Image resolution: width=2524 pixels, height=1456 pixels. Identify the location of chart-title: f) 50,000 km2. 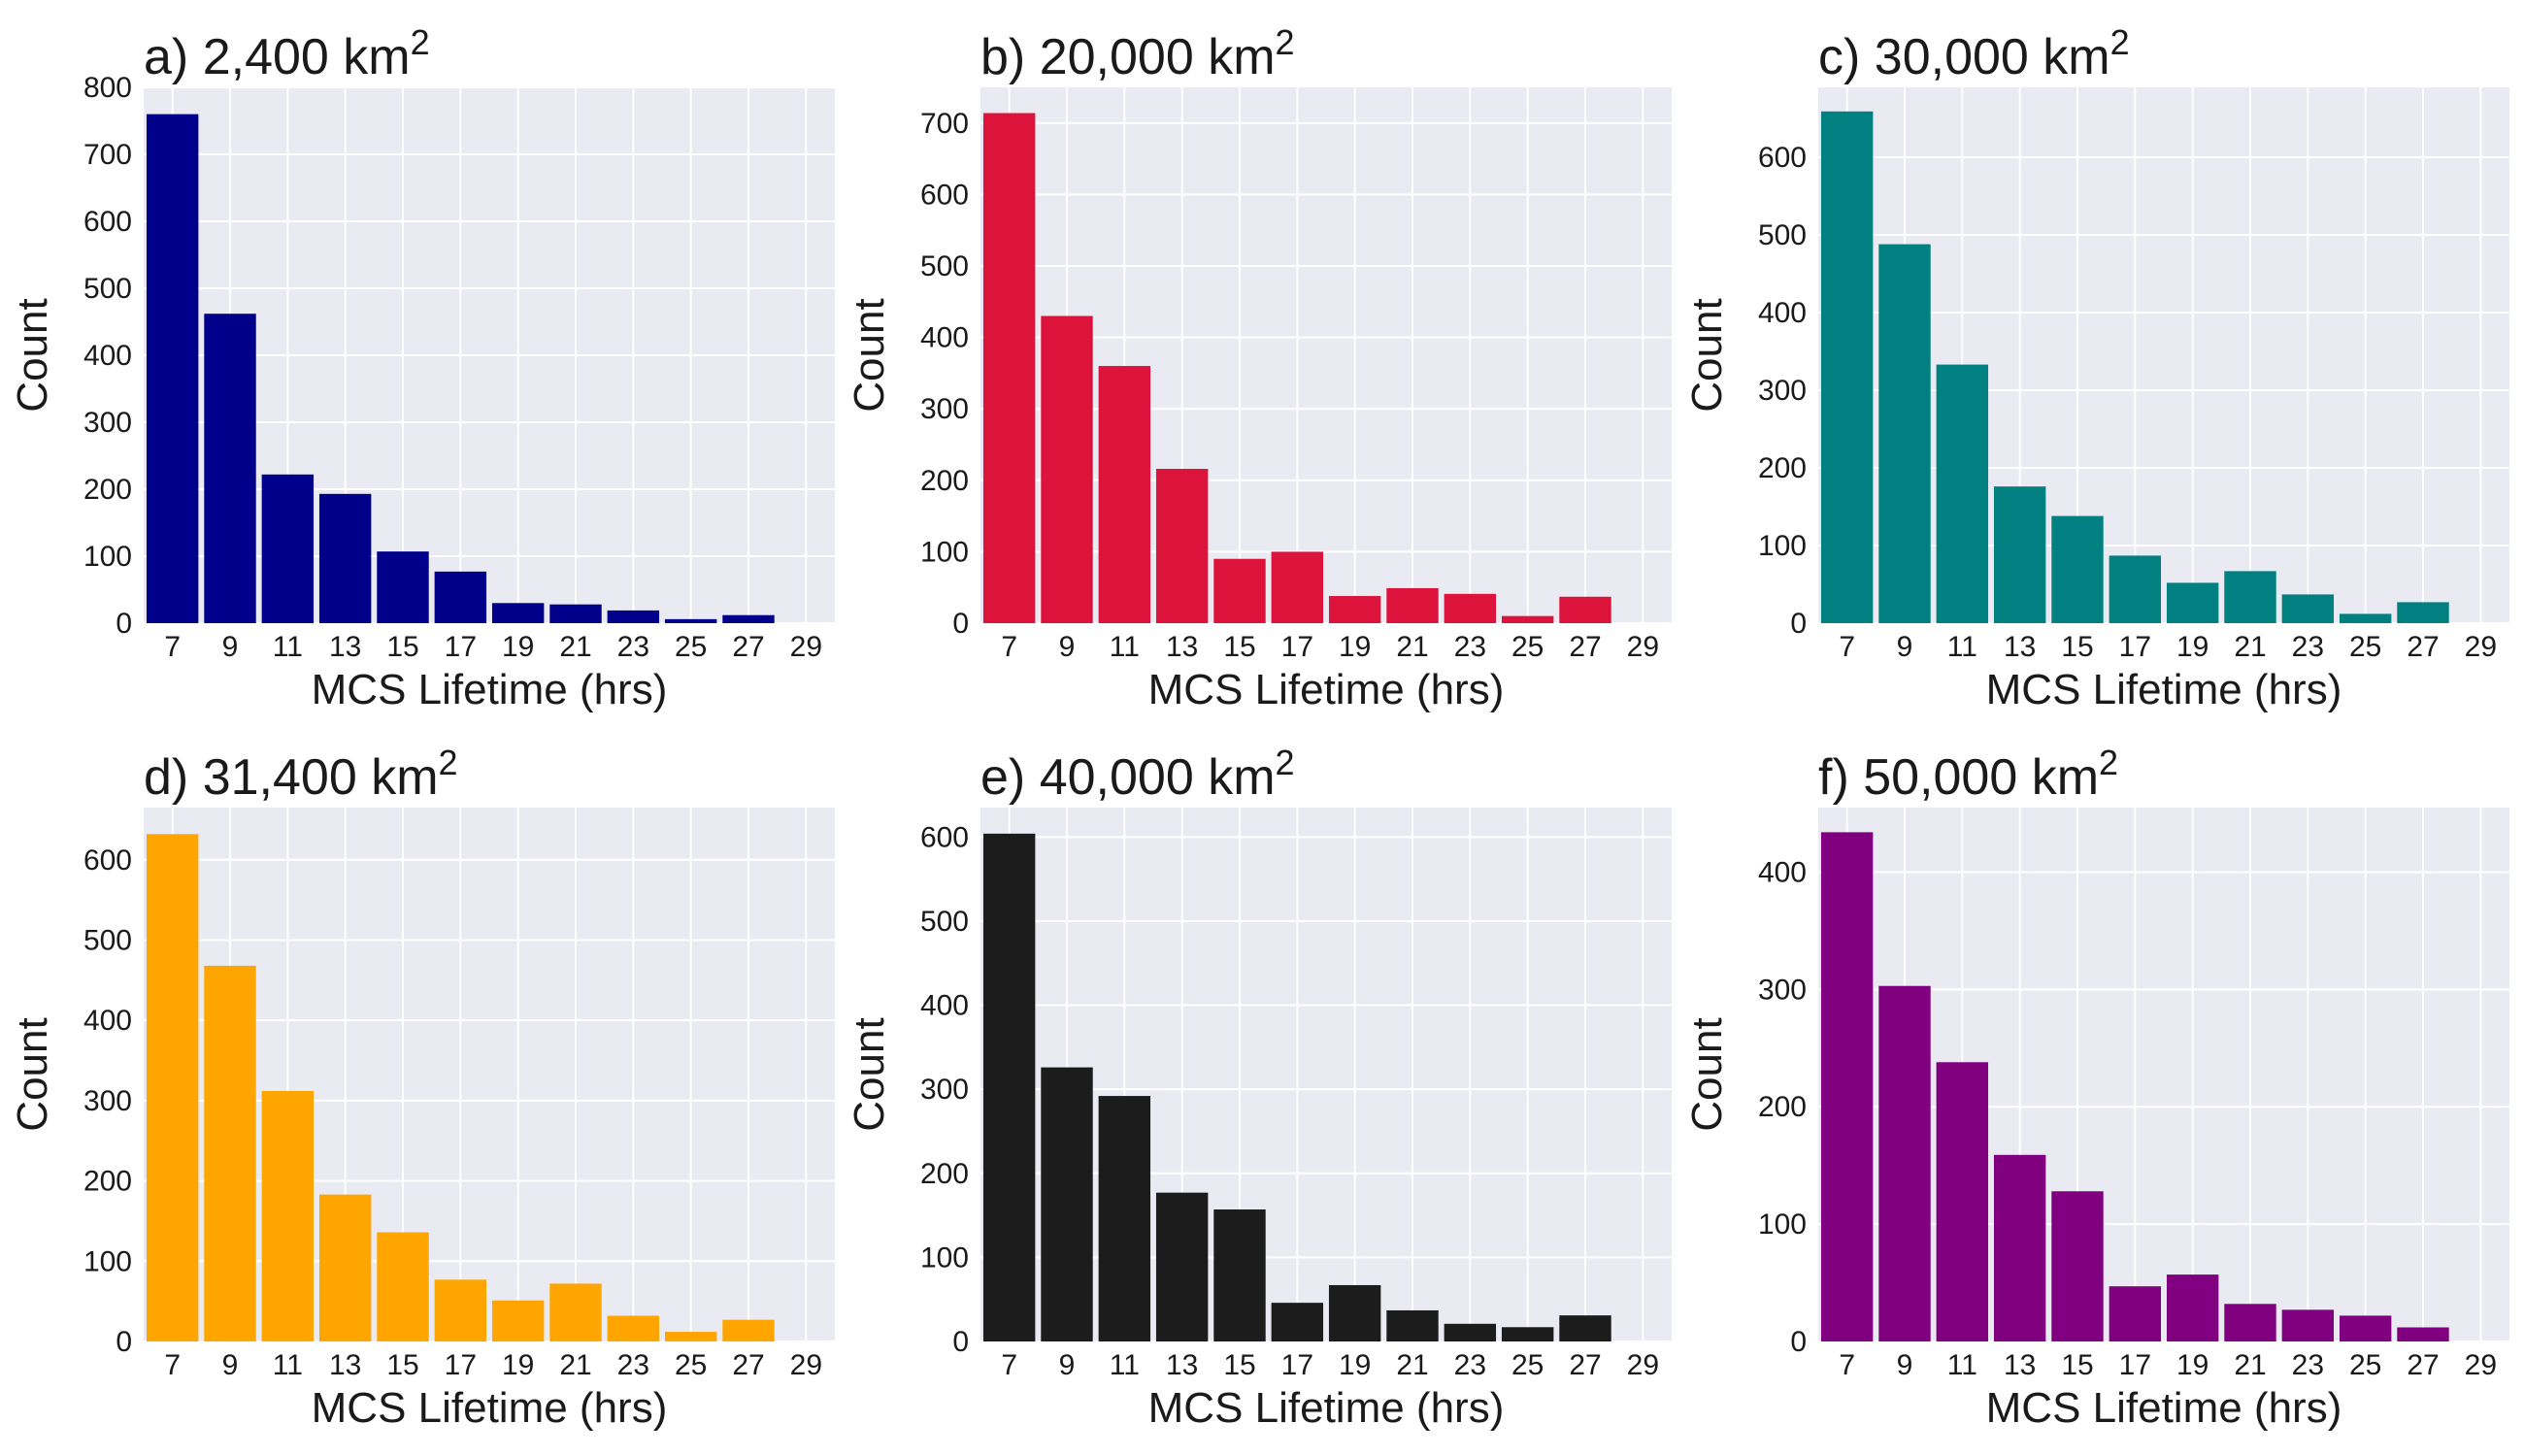
(1968, 774).